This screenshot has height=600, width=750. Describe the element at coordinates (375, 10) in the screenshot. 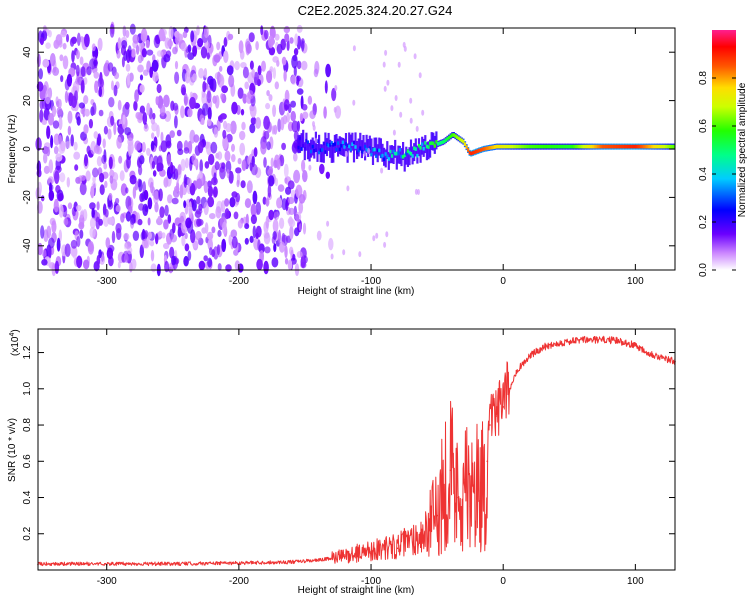

I see `chart-title: C2E2.2025.324.20.27.G24` at that location.